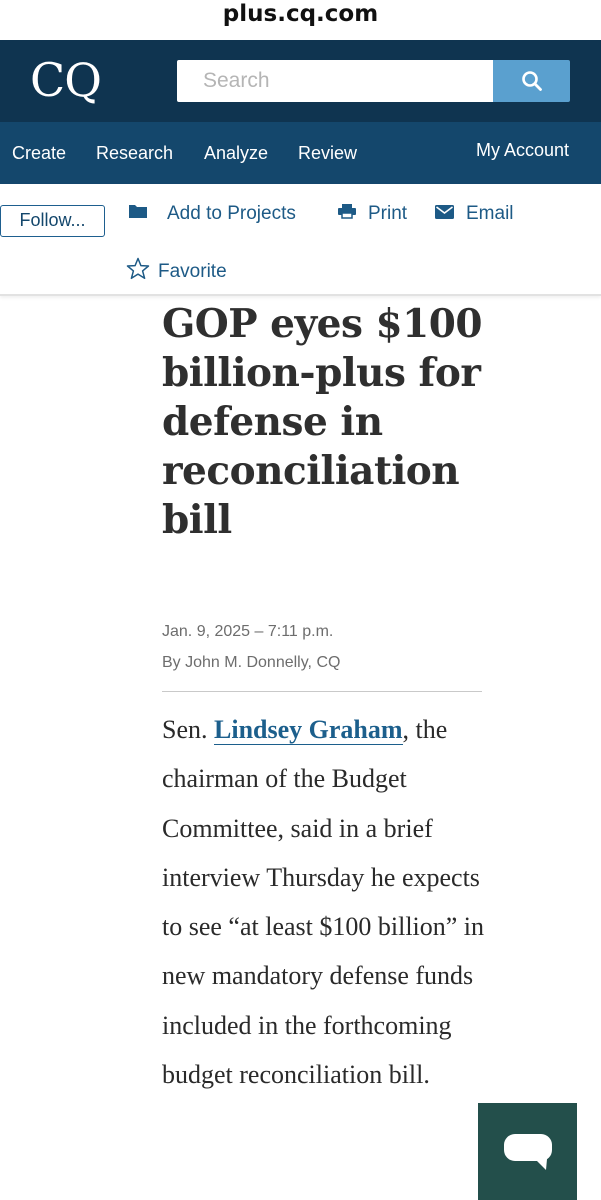  I want to click on byline-divider, so click(322, 691).